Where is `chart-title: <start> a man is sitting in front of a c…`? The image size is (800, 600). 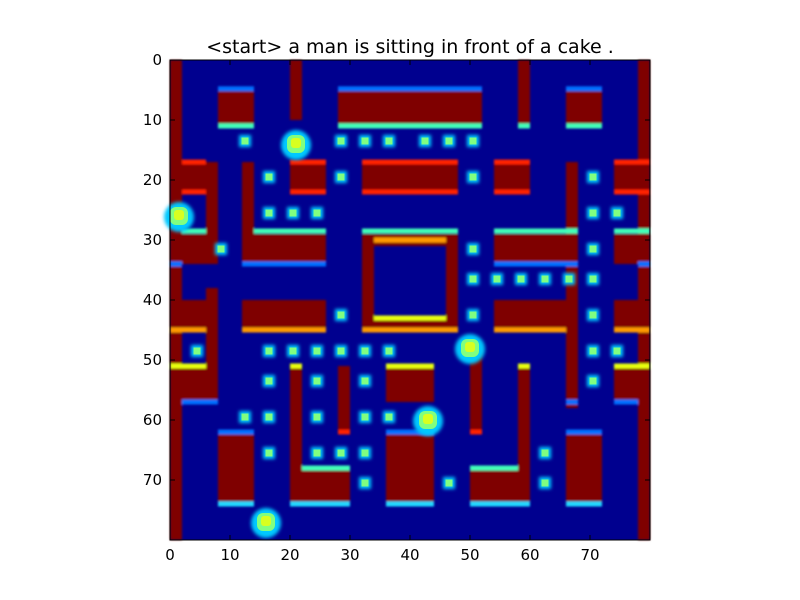 chart-title: <start> a man is sitting in front of a c… is located at coordinates (410, 47).